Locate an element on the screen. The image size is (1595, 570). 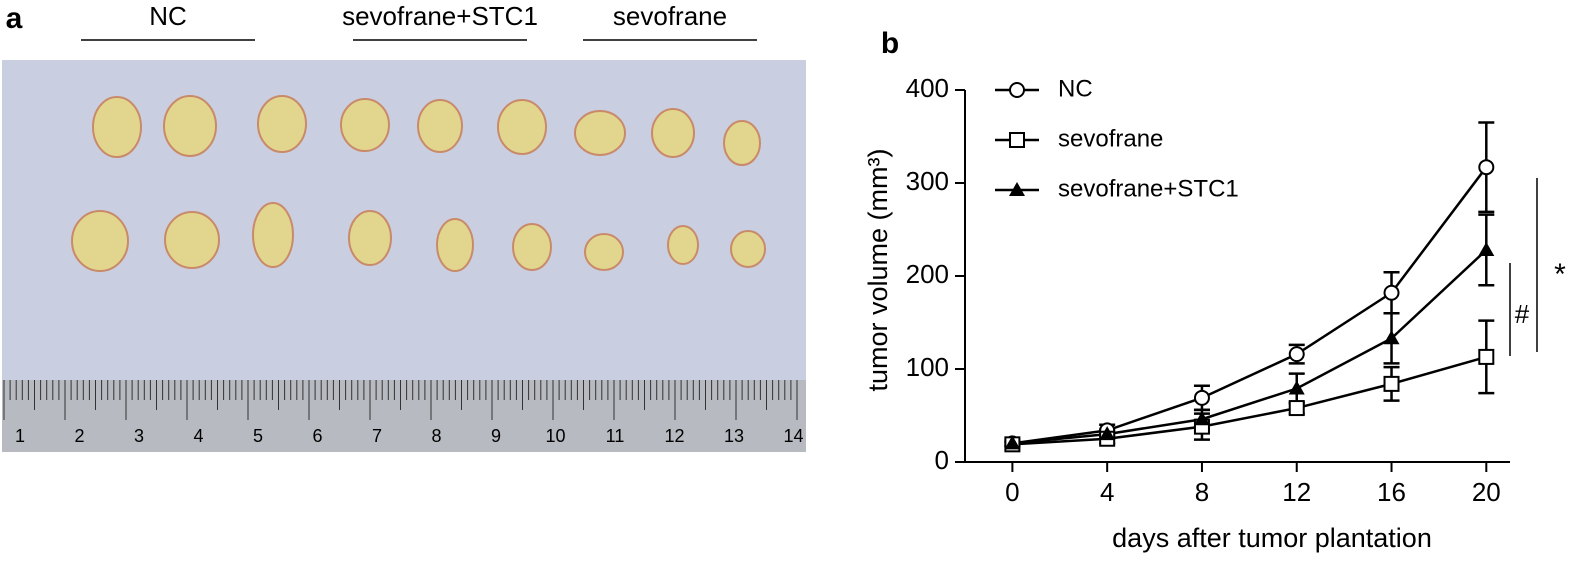
group-label: sevofrane is located at coordinates (670, 16).